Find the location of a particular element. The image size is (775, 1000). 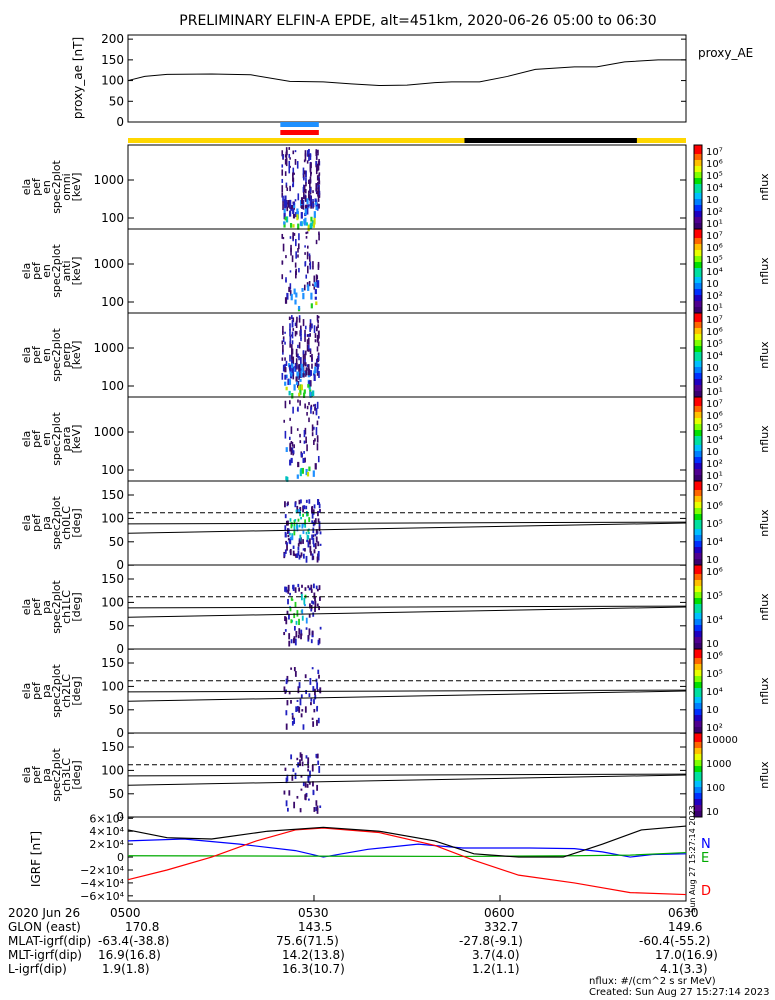

panel-tick-label: 150 is located at coordinates (112, 495).